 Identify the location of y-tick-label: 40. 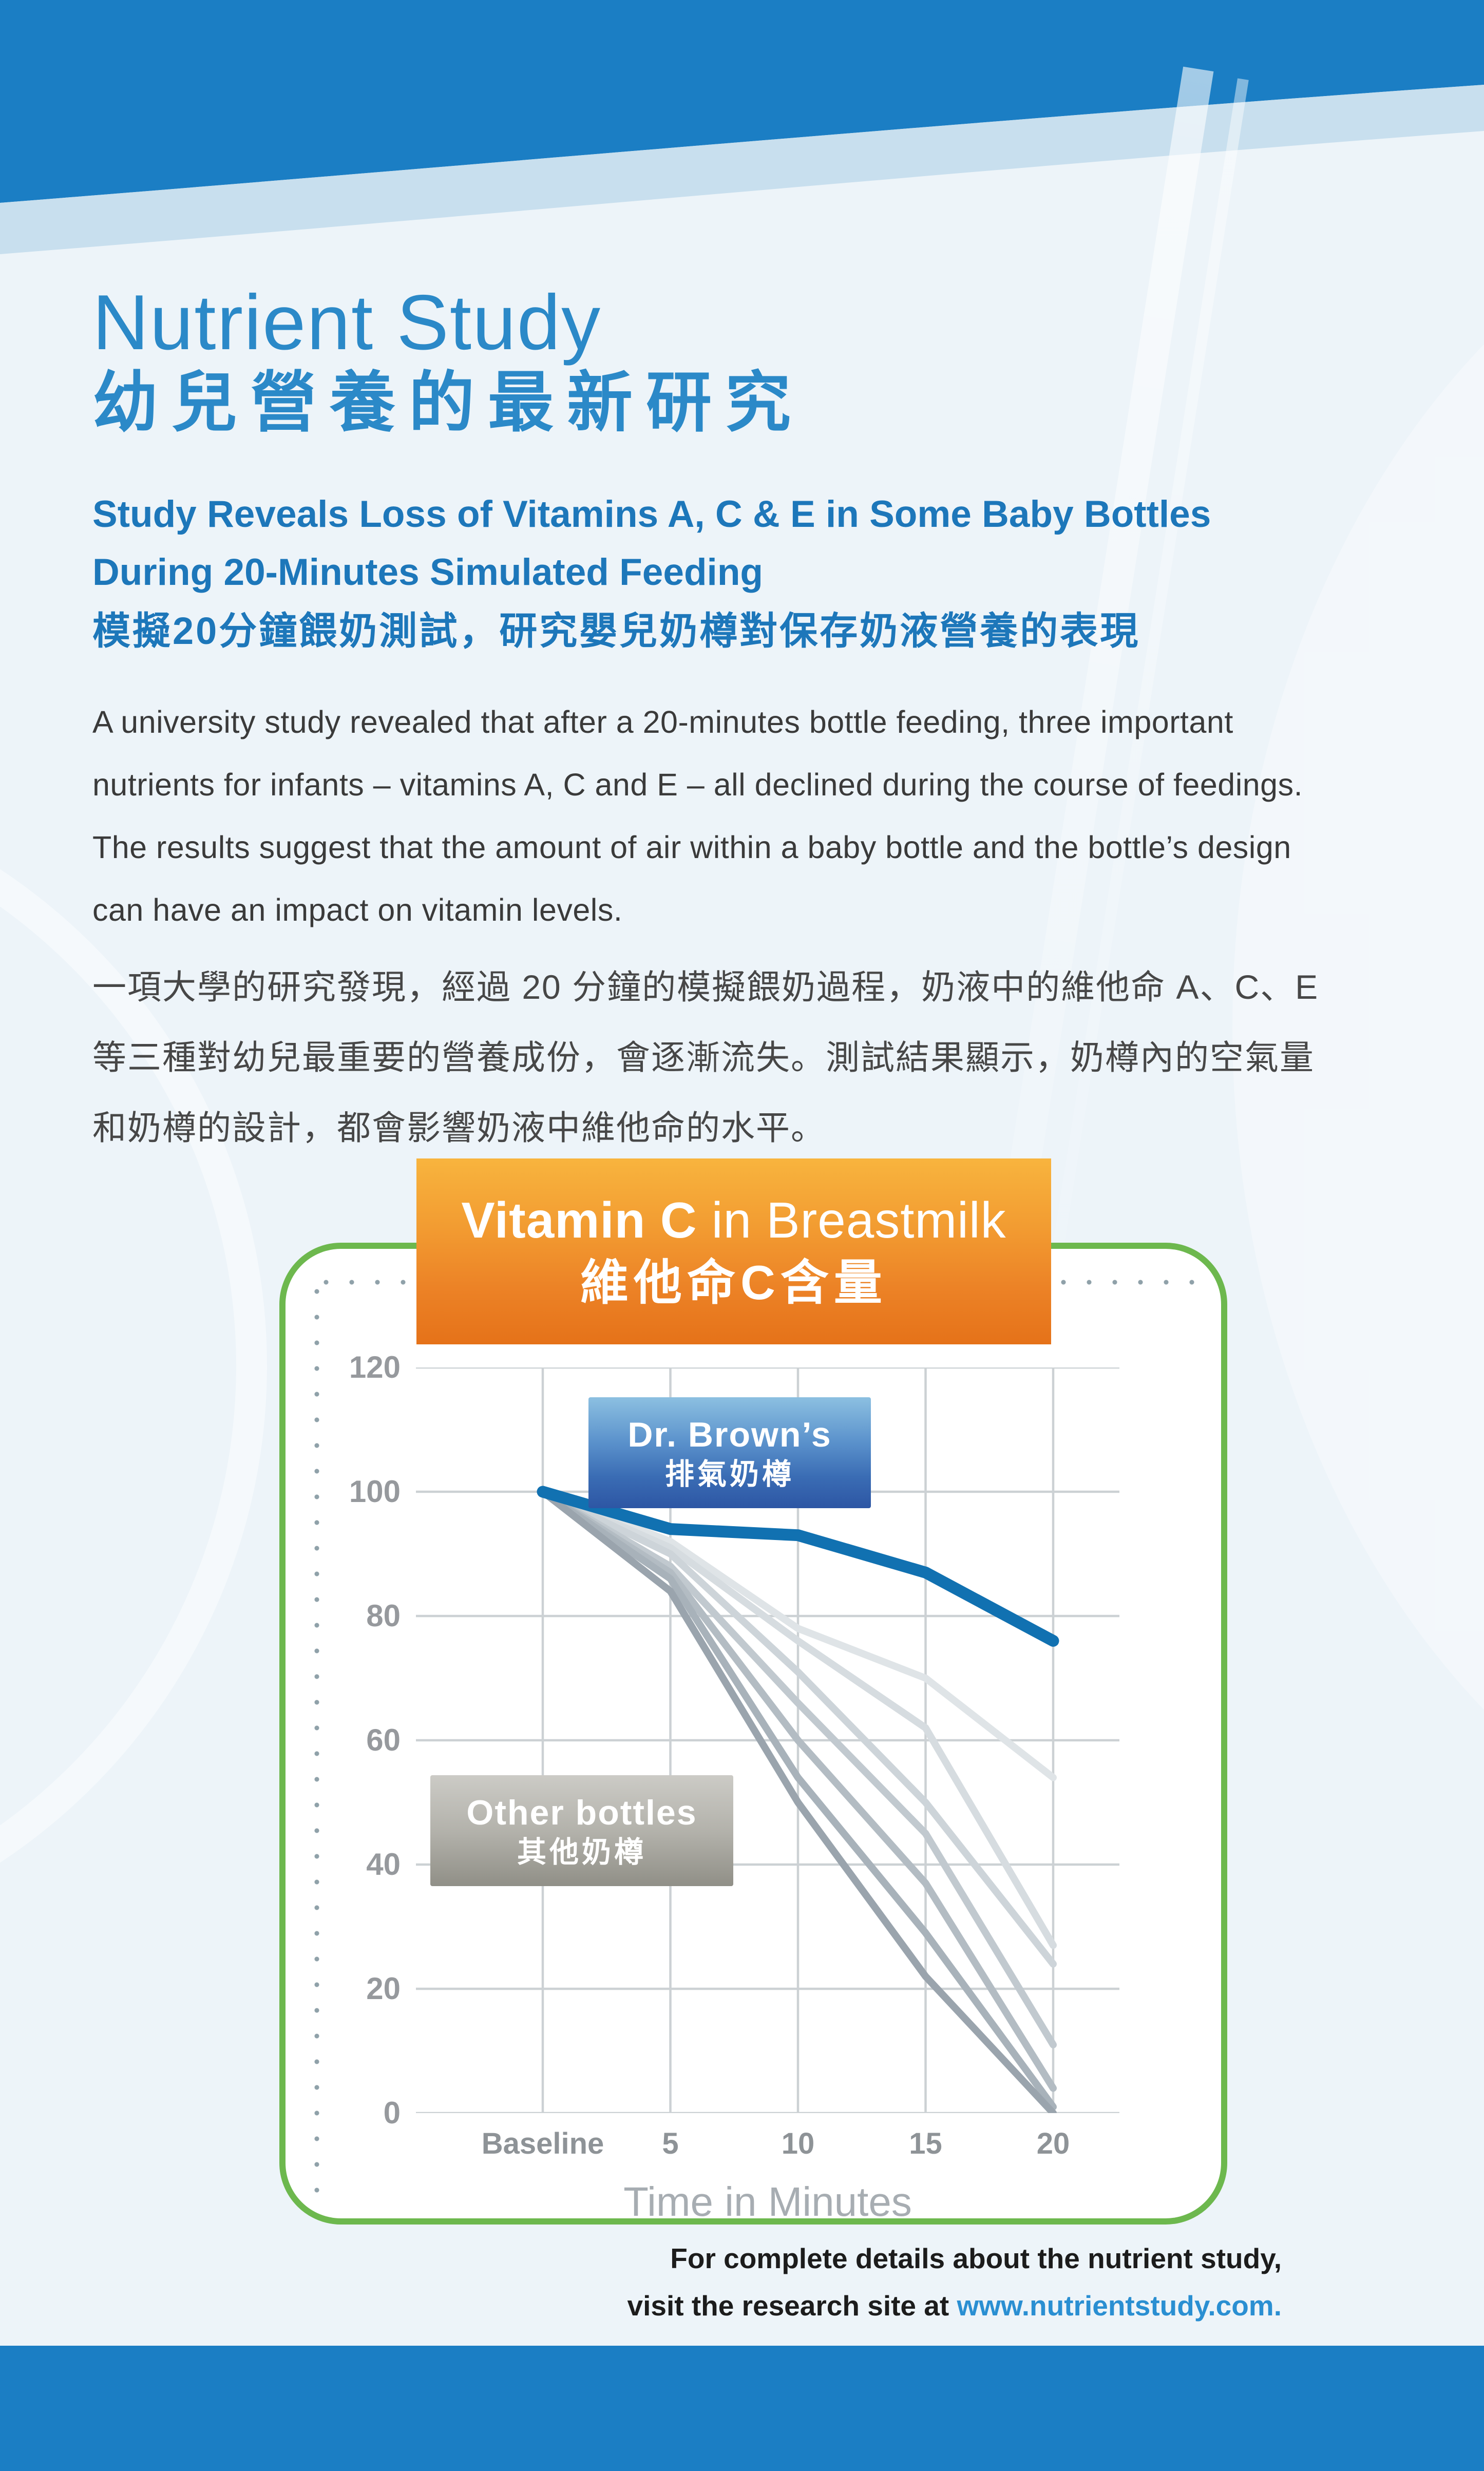
(383, 1864).